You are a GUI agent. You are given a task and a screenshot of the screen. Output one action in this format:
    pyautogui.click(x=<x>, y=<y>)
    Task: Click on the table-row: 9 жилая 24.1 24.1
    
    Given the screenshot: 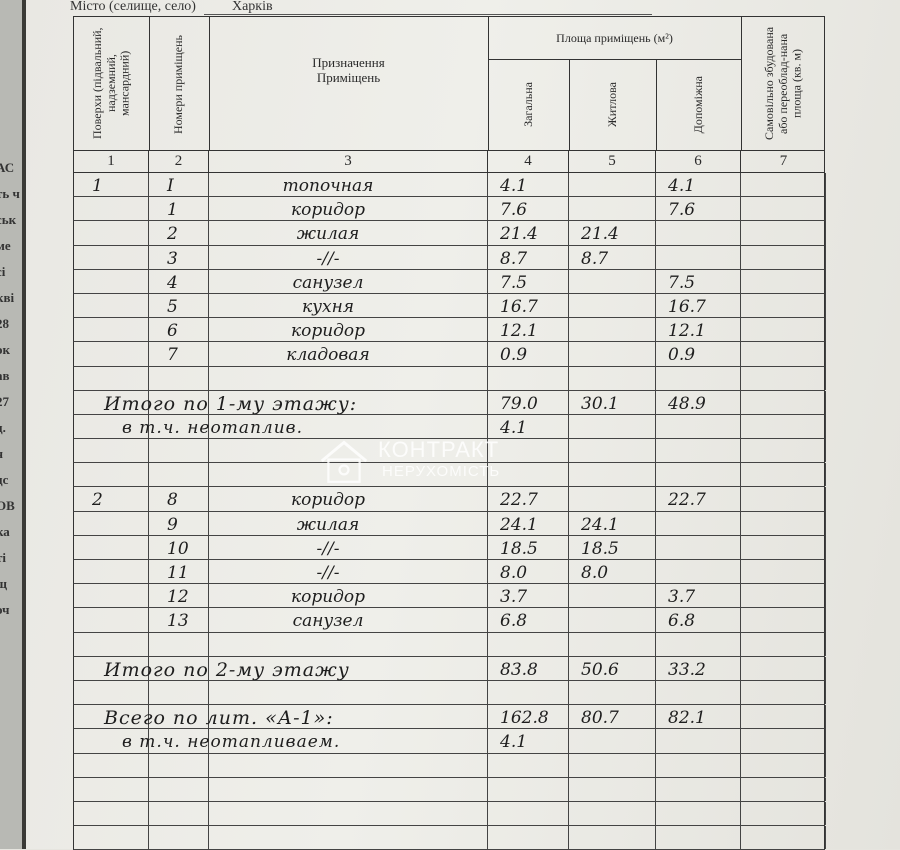 What is the action you would take?
    pyautogui.click(x=449, y=524)
    